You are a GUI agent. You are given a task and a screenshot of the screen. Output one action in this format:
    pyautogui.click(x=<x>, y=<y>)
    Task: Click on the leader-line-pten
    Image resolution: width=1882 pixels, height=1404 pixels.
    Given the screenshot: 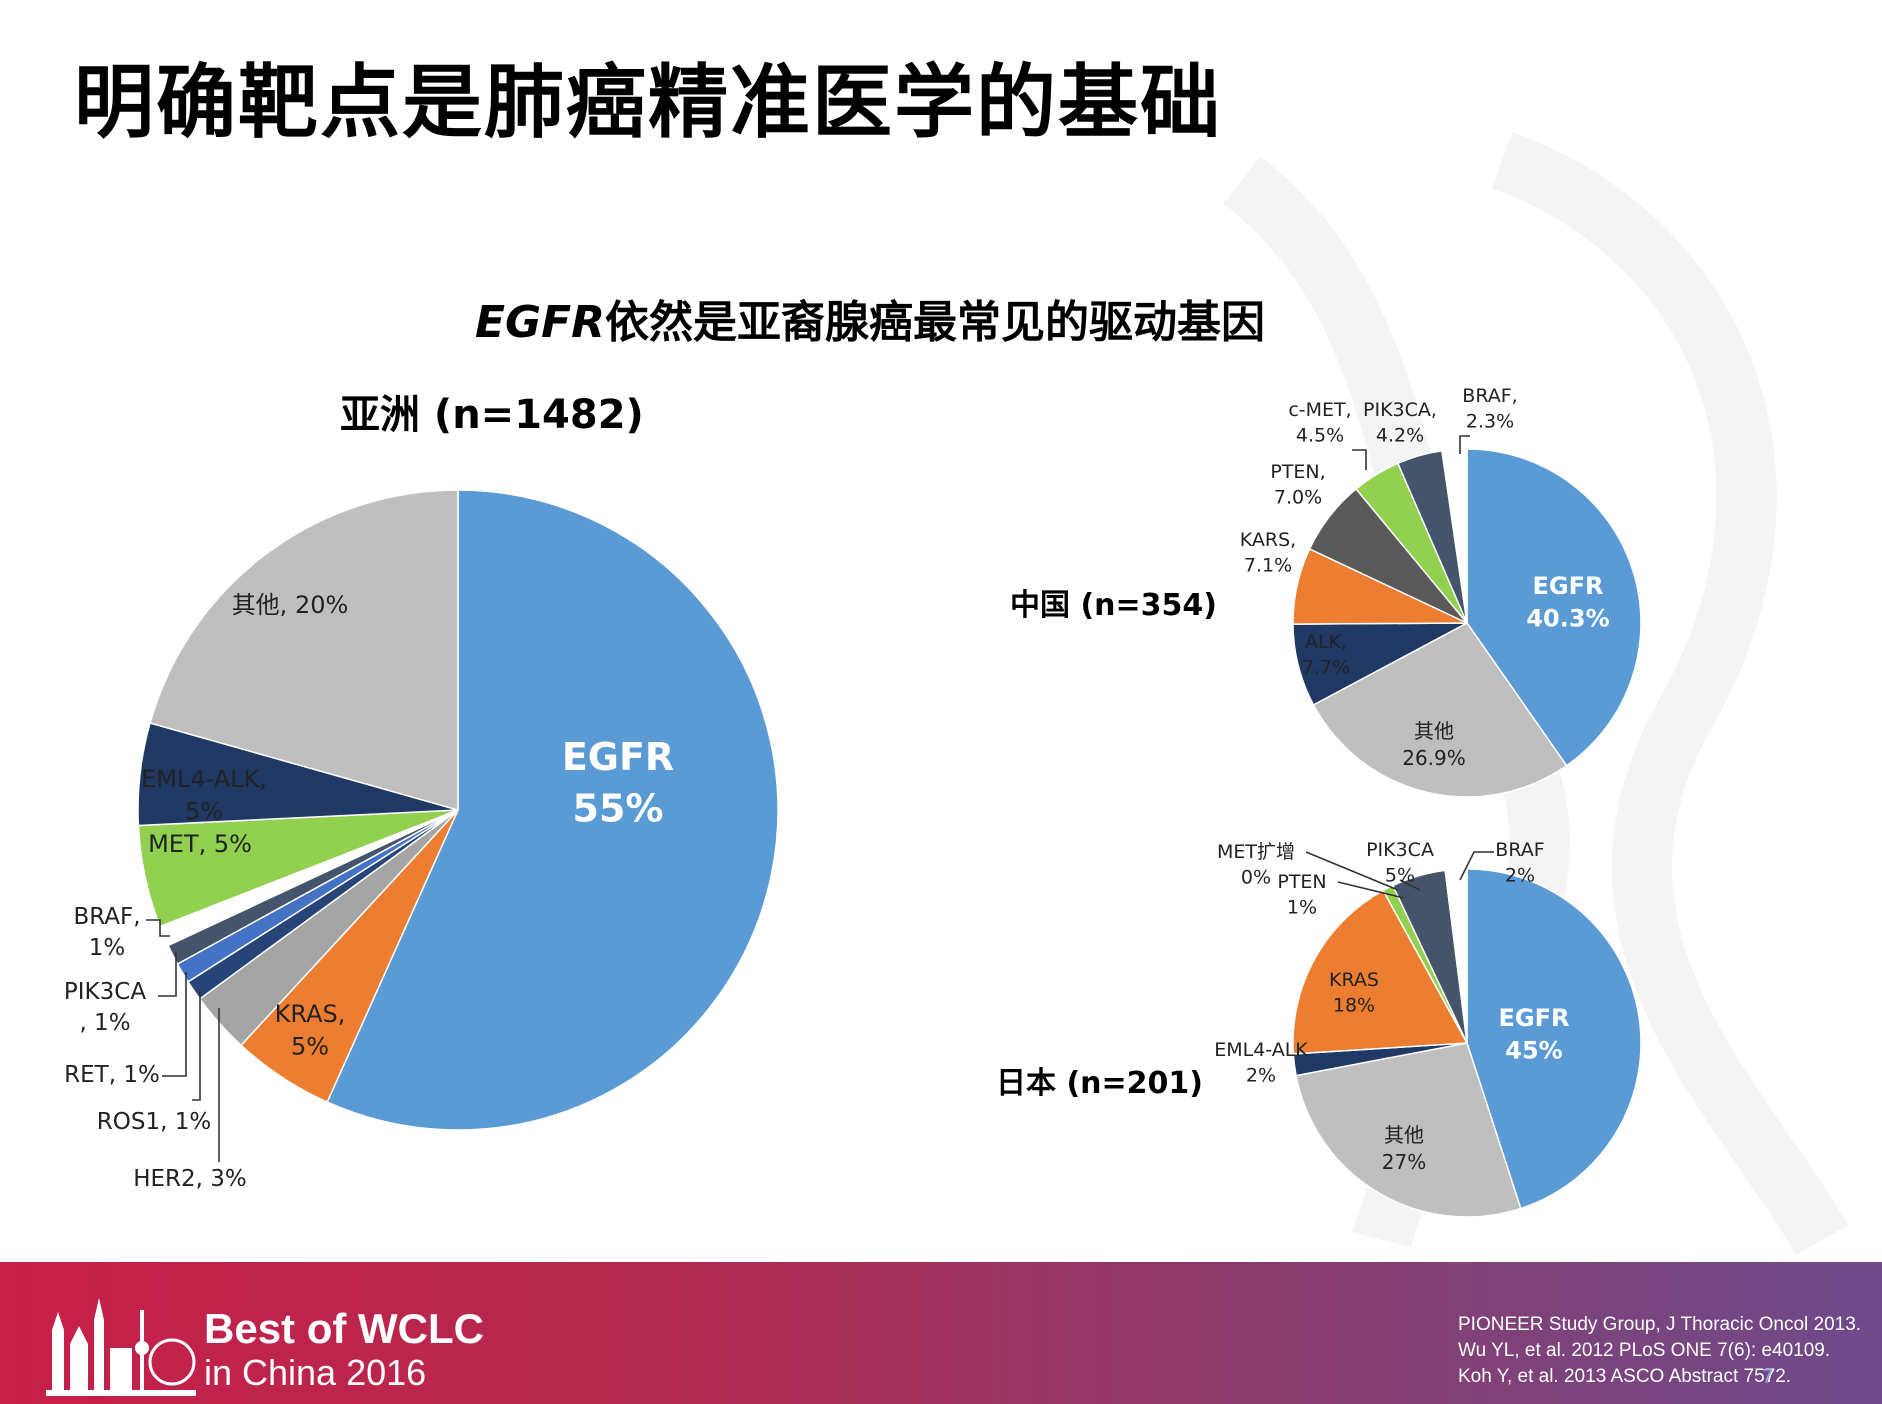 What is the action you would take?
    pyautogui.click(x=1371, y=890)
    